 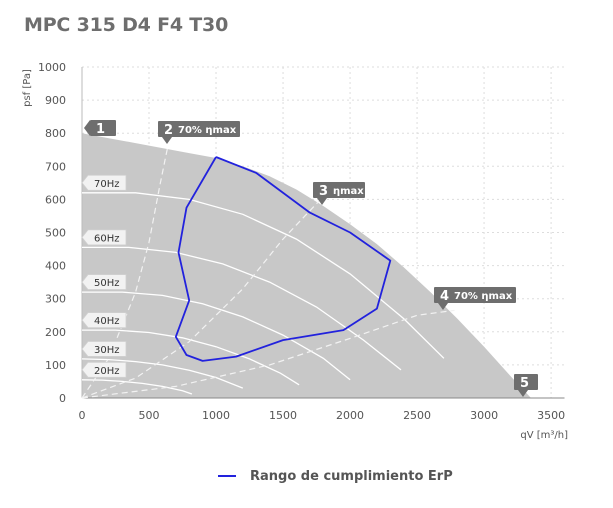 What do you see at coordinates (350, 415) in the screenshot?
I see `x-tick-label: 2000` at bounding box center [350, 415].